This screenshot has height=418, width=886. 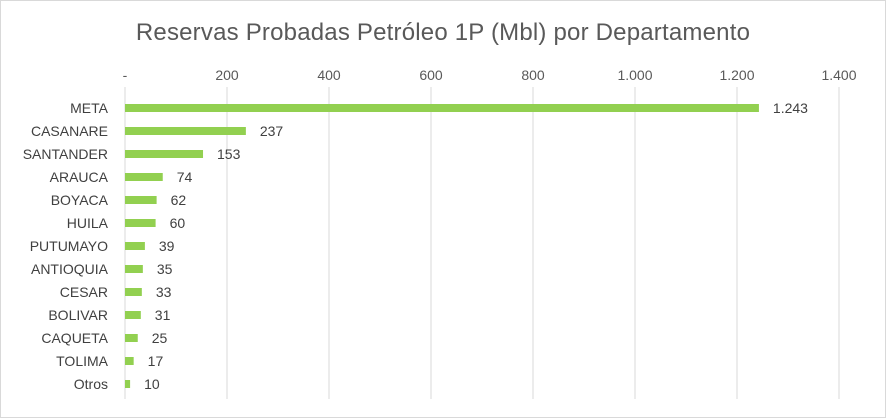 What do you see at coordinates (79, 177) in the screenshot?
I see `category-label: ARAUCA` at bounding box center [79, 177].